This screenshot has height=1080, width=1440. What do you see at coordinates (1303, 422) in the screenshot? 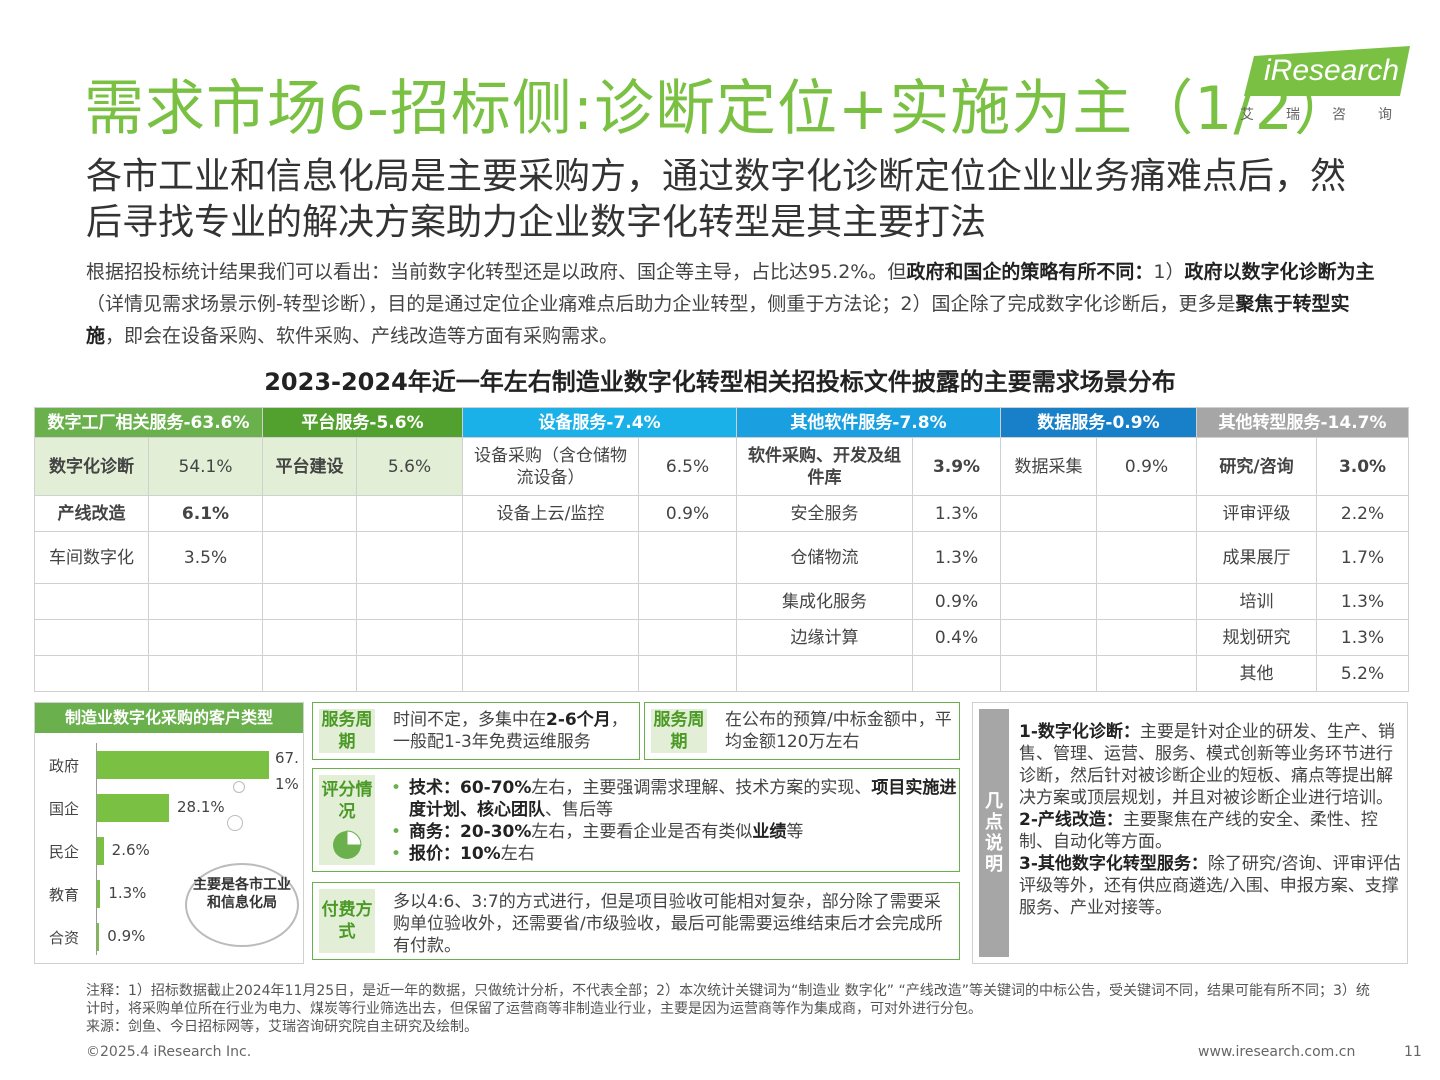
I see `cat-header-other: 其他转型服务-14.7%` at bounding box center [1303, 422].